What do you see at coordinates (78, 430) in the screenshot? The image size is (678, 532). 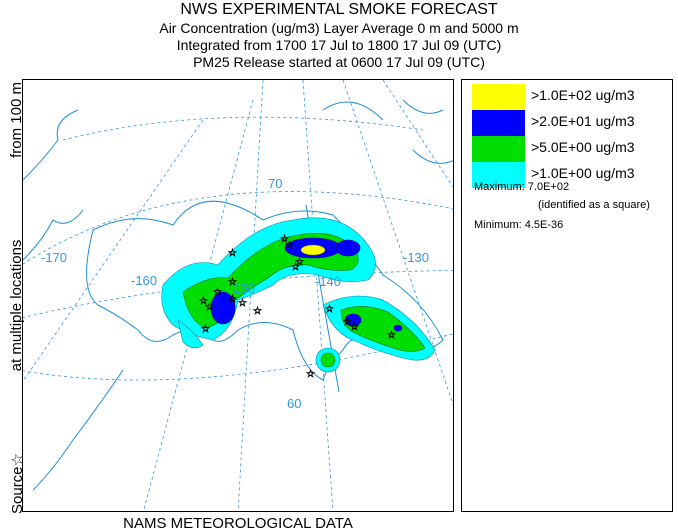 I see `aleutian-chain` at bounding box center [78, 430].